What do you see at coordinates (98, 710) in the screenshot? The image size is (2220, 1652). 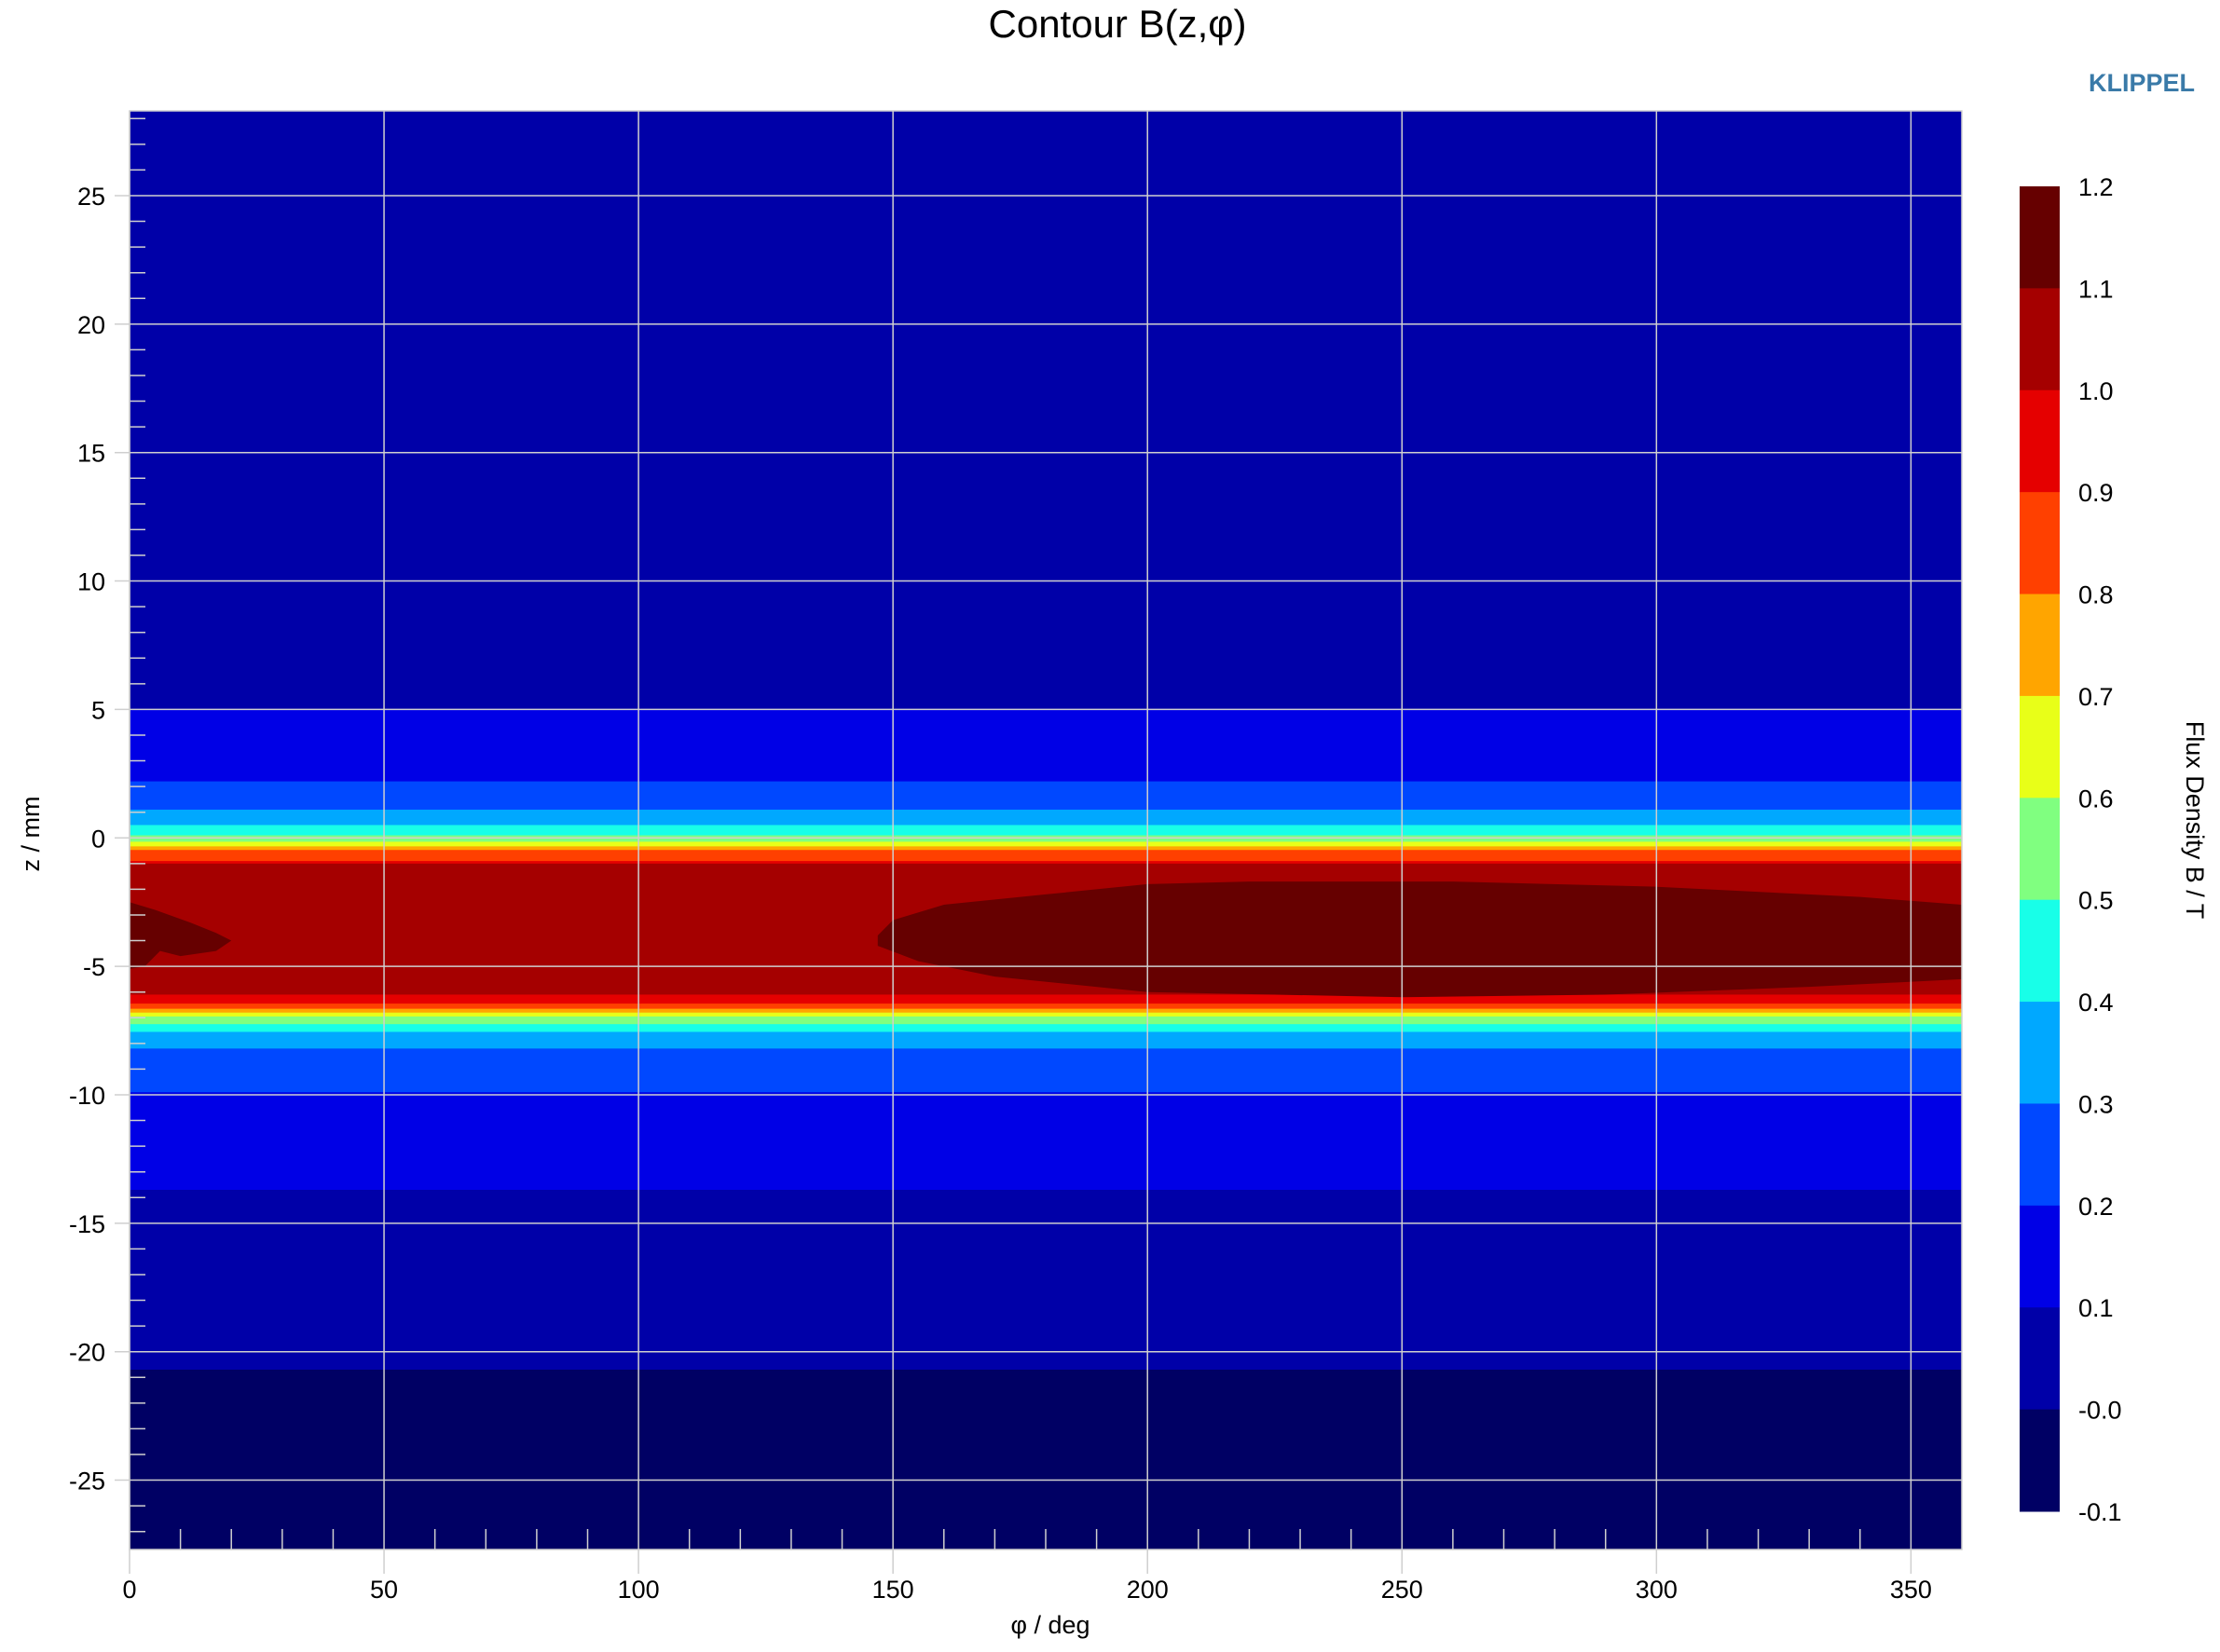 I see `y-tick-label: 5` at bounding box center [98, 710].